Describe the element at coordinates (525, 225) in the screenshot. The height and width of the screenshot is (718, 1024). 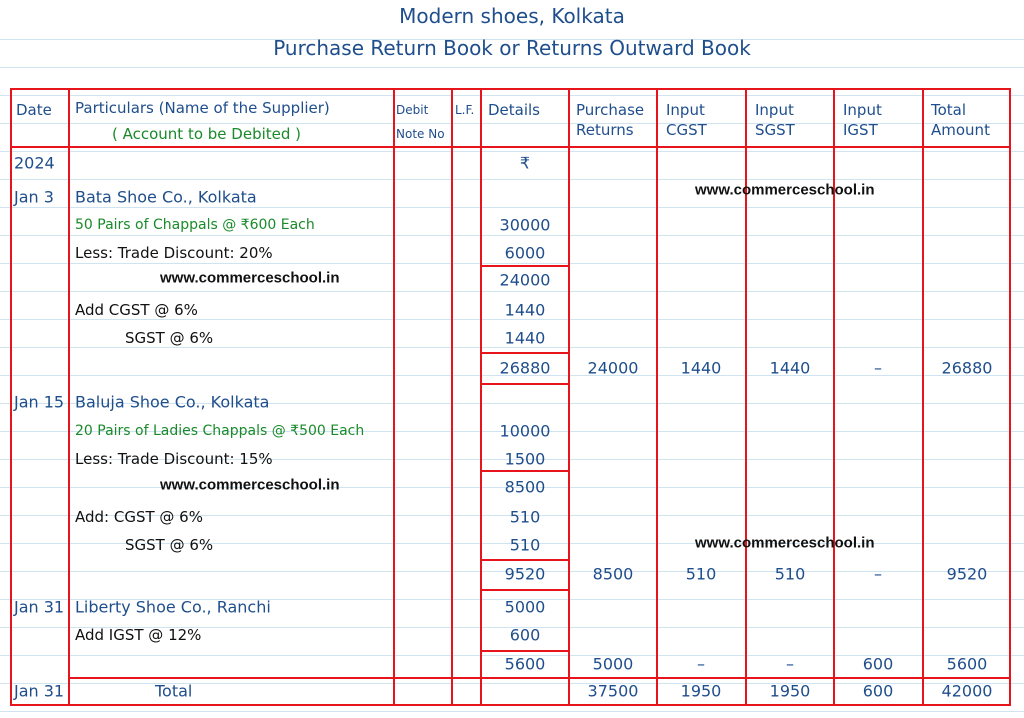
I see `row-details: 30000` at that location.